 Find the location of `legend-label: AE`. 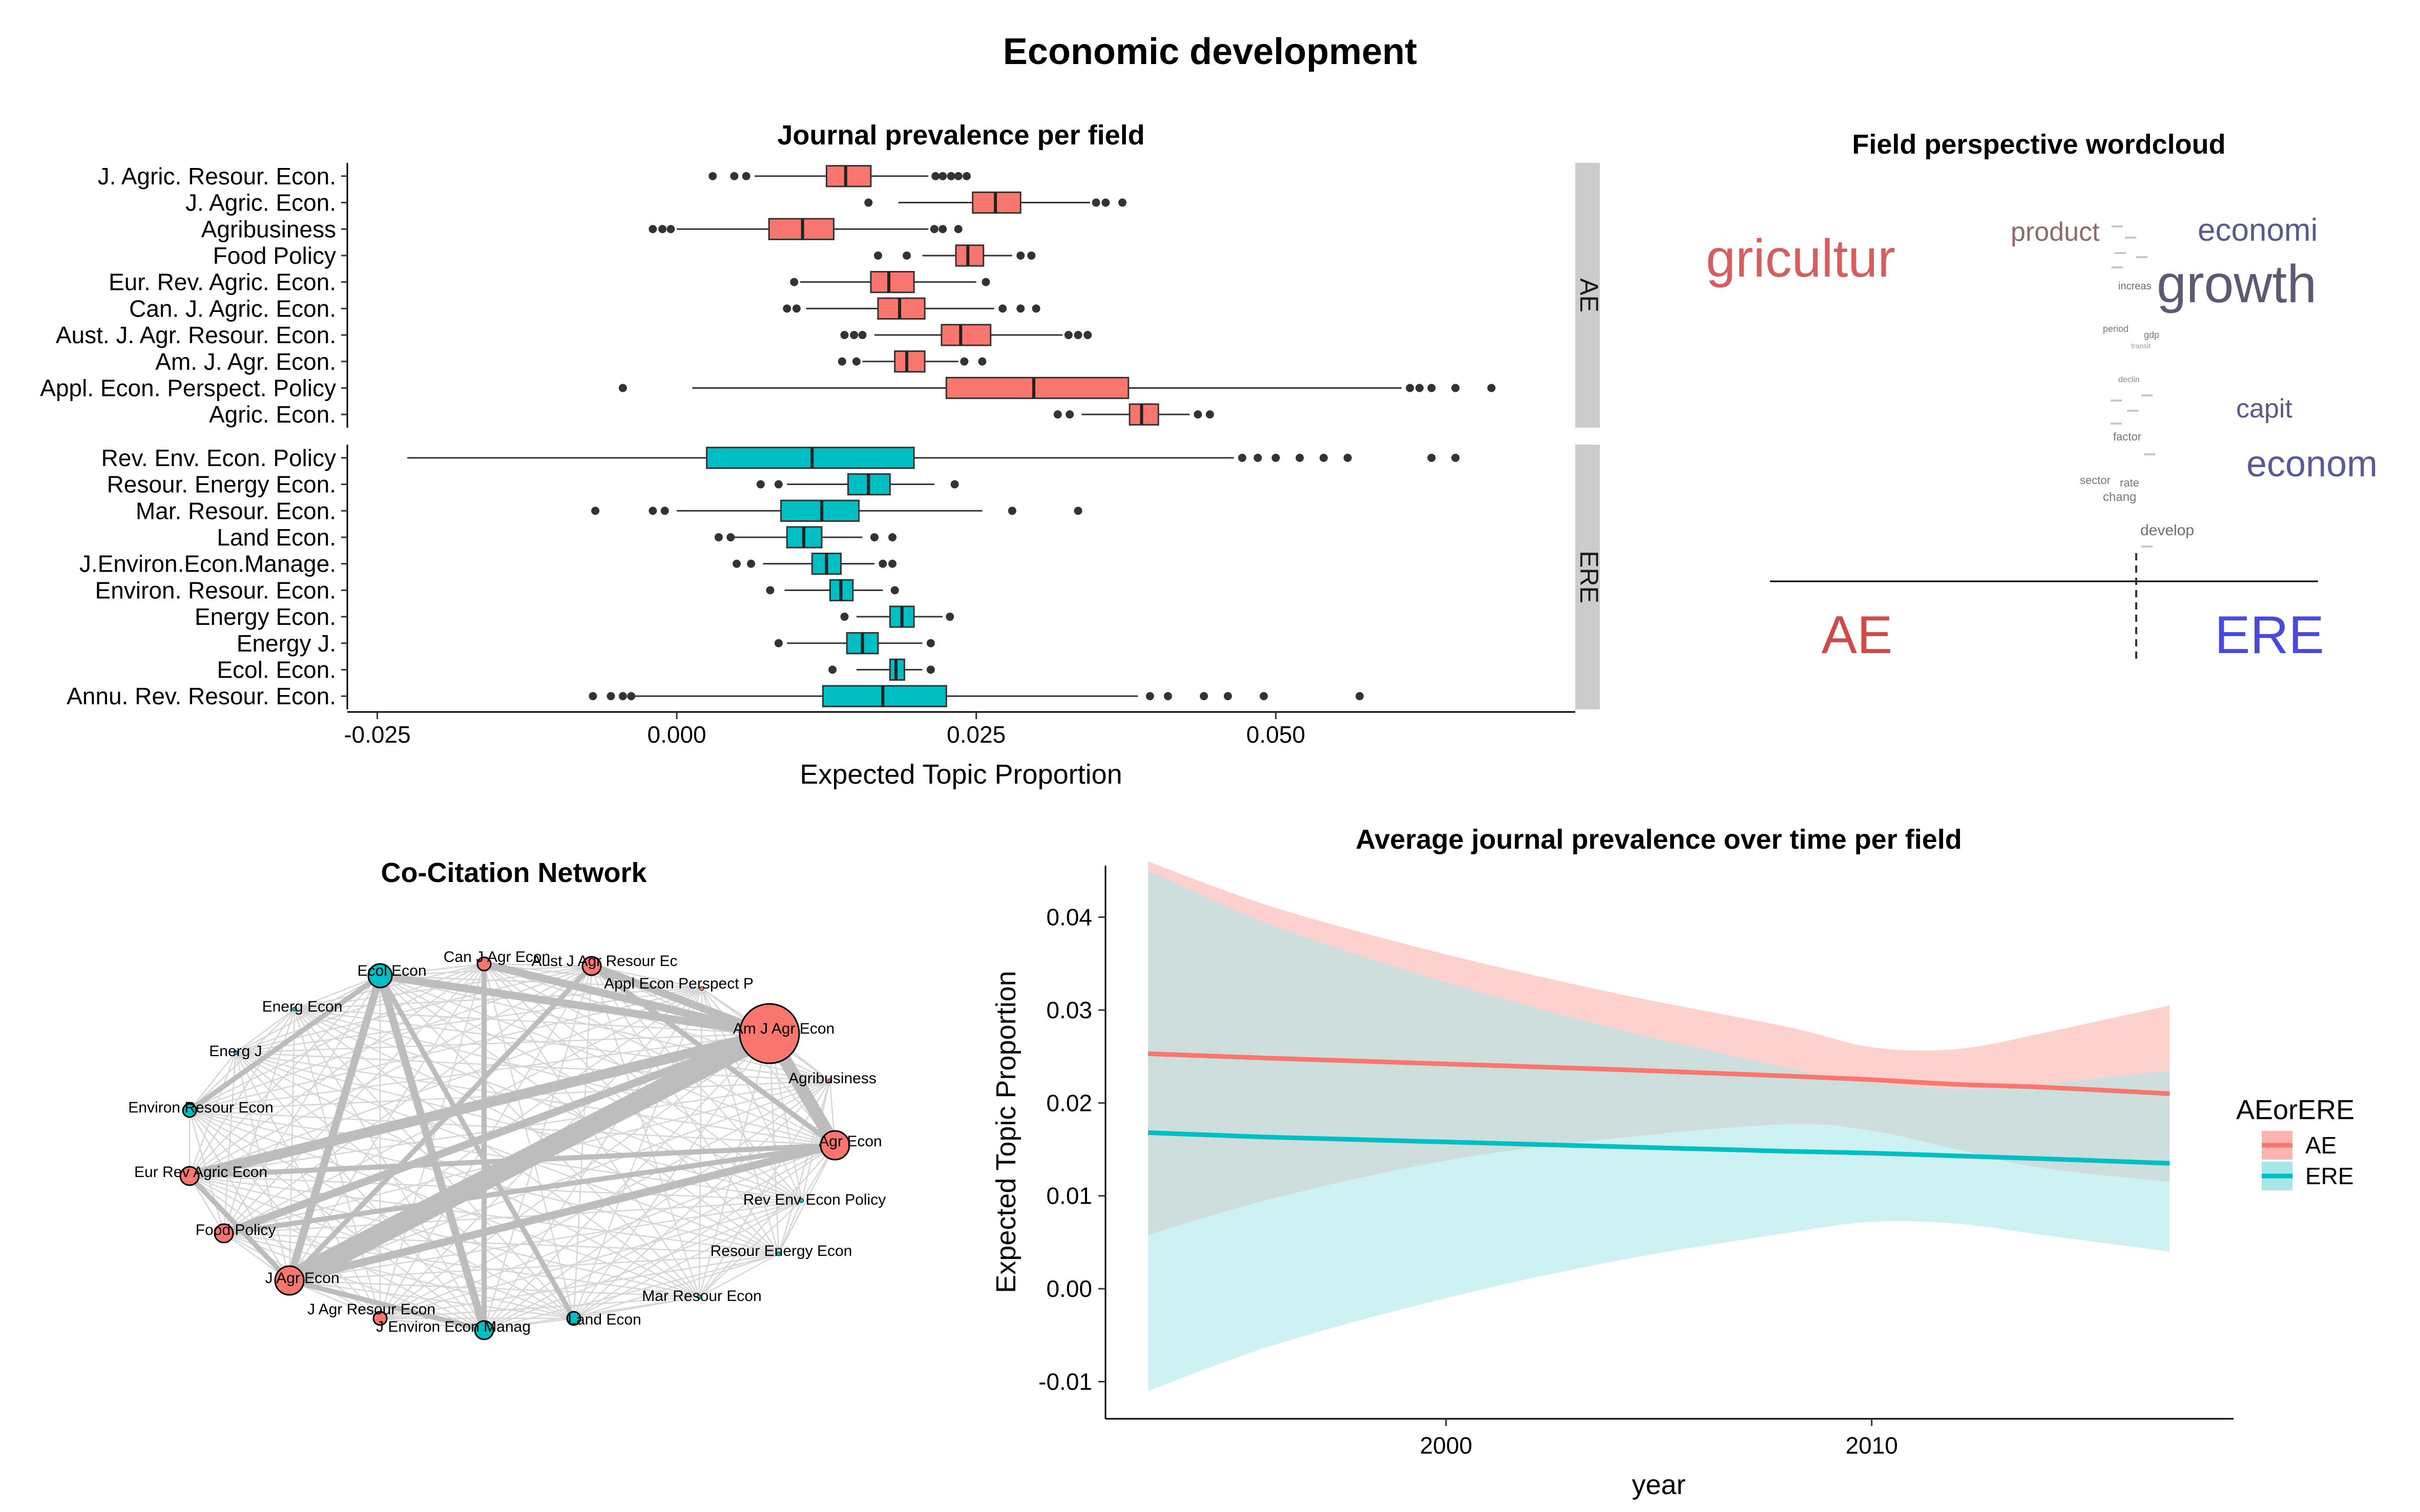

legend-label: AE is located at coordinates (2320, 1145).